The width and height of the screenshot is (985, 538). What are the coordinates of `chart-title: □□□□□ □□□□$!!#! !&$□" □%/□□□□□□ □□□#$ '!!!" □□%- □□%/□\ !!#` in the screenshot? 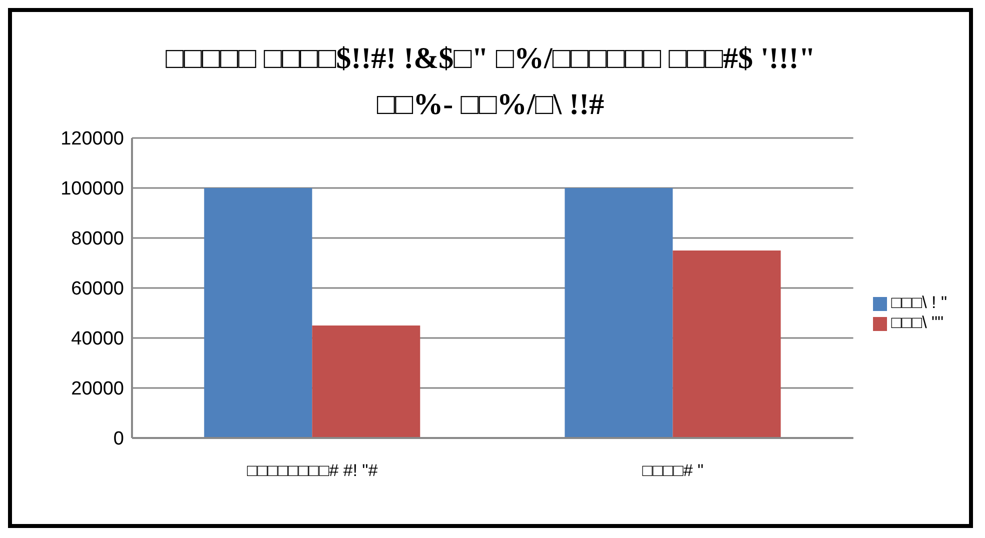 It's located at (490, 82).